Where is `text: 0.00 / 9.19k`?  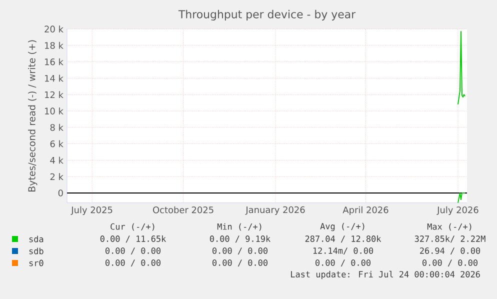
text: 0.00 / 9.19k is located at coordinates (240, 239).